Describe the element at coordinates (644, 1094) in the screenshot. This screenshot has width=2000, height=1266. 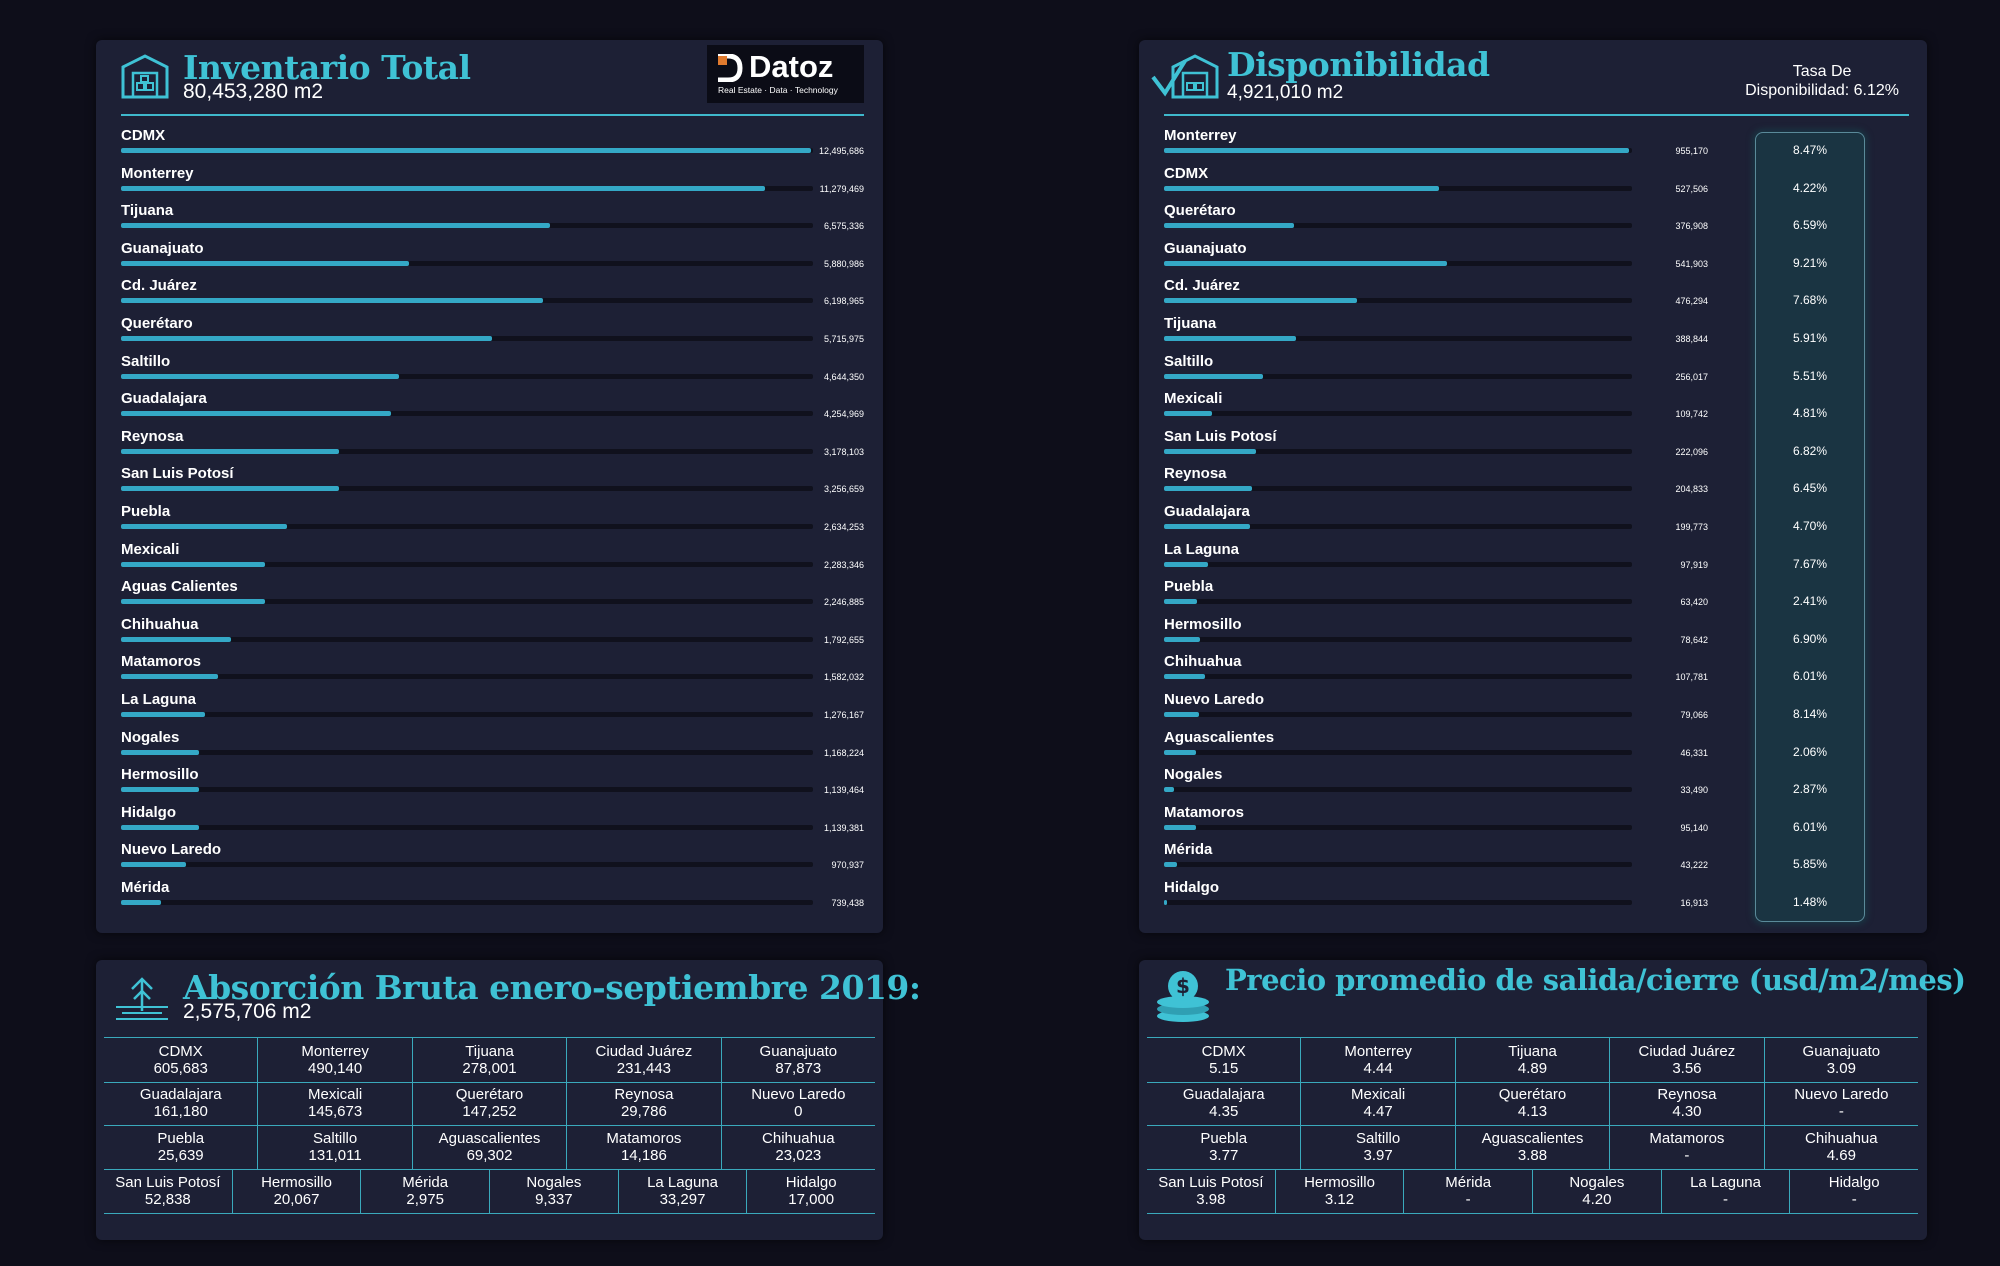
I see `cell-city: Reynosa` at that location.